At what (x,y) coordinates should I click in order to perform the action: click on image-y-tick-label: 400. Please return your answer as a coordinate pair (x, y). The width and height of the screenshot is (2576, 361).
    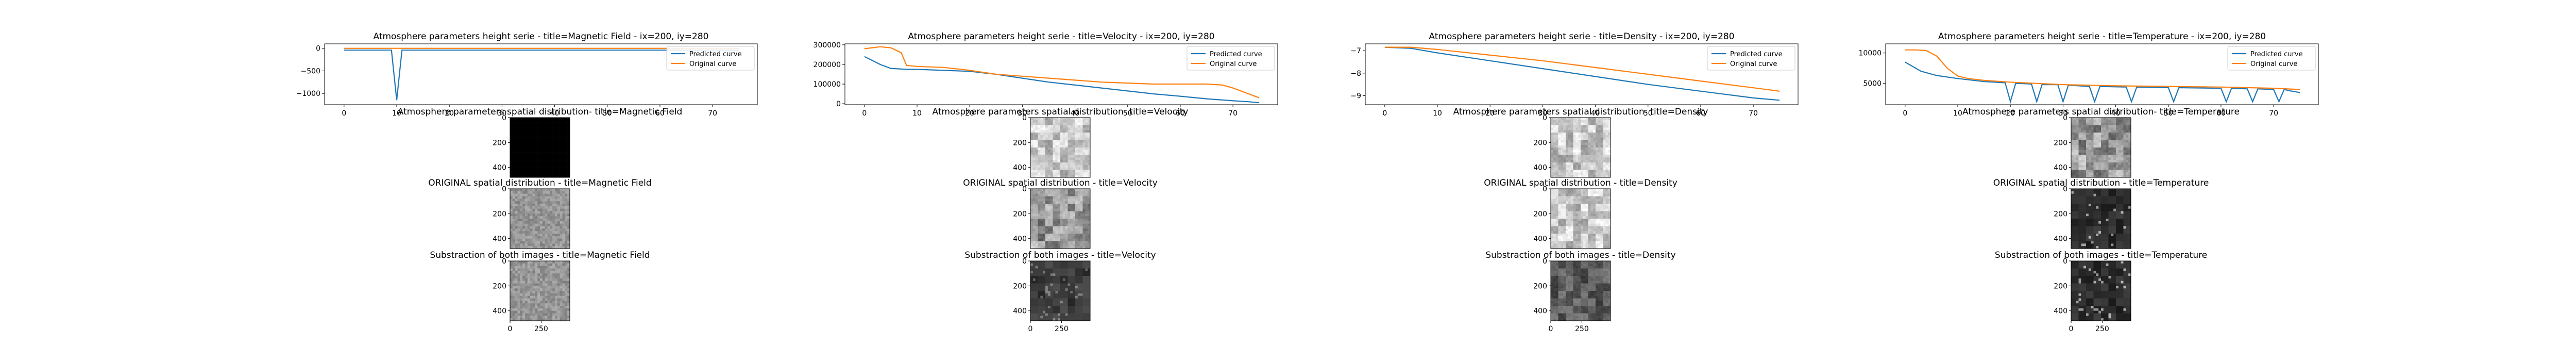
    Looking at the image, I should click on (499, 168).